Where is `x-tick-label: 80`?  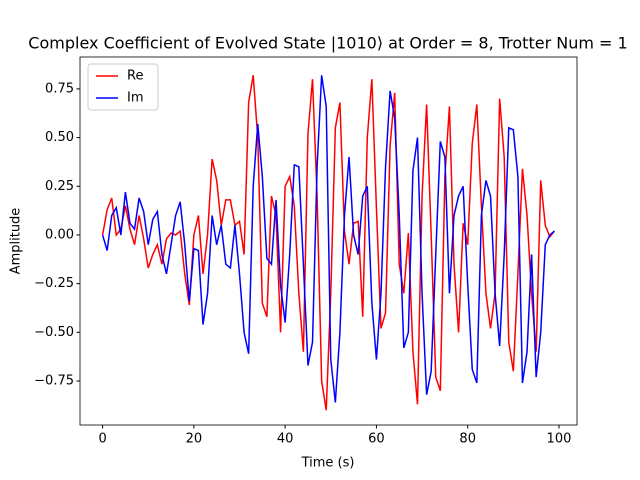 x-tick-label: 80 is located at coordinates (467, 439).